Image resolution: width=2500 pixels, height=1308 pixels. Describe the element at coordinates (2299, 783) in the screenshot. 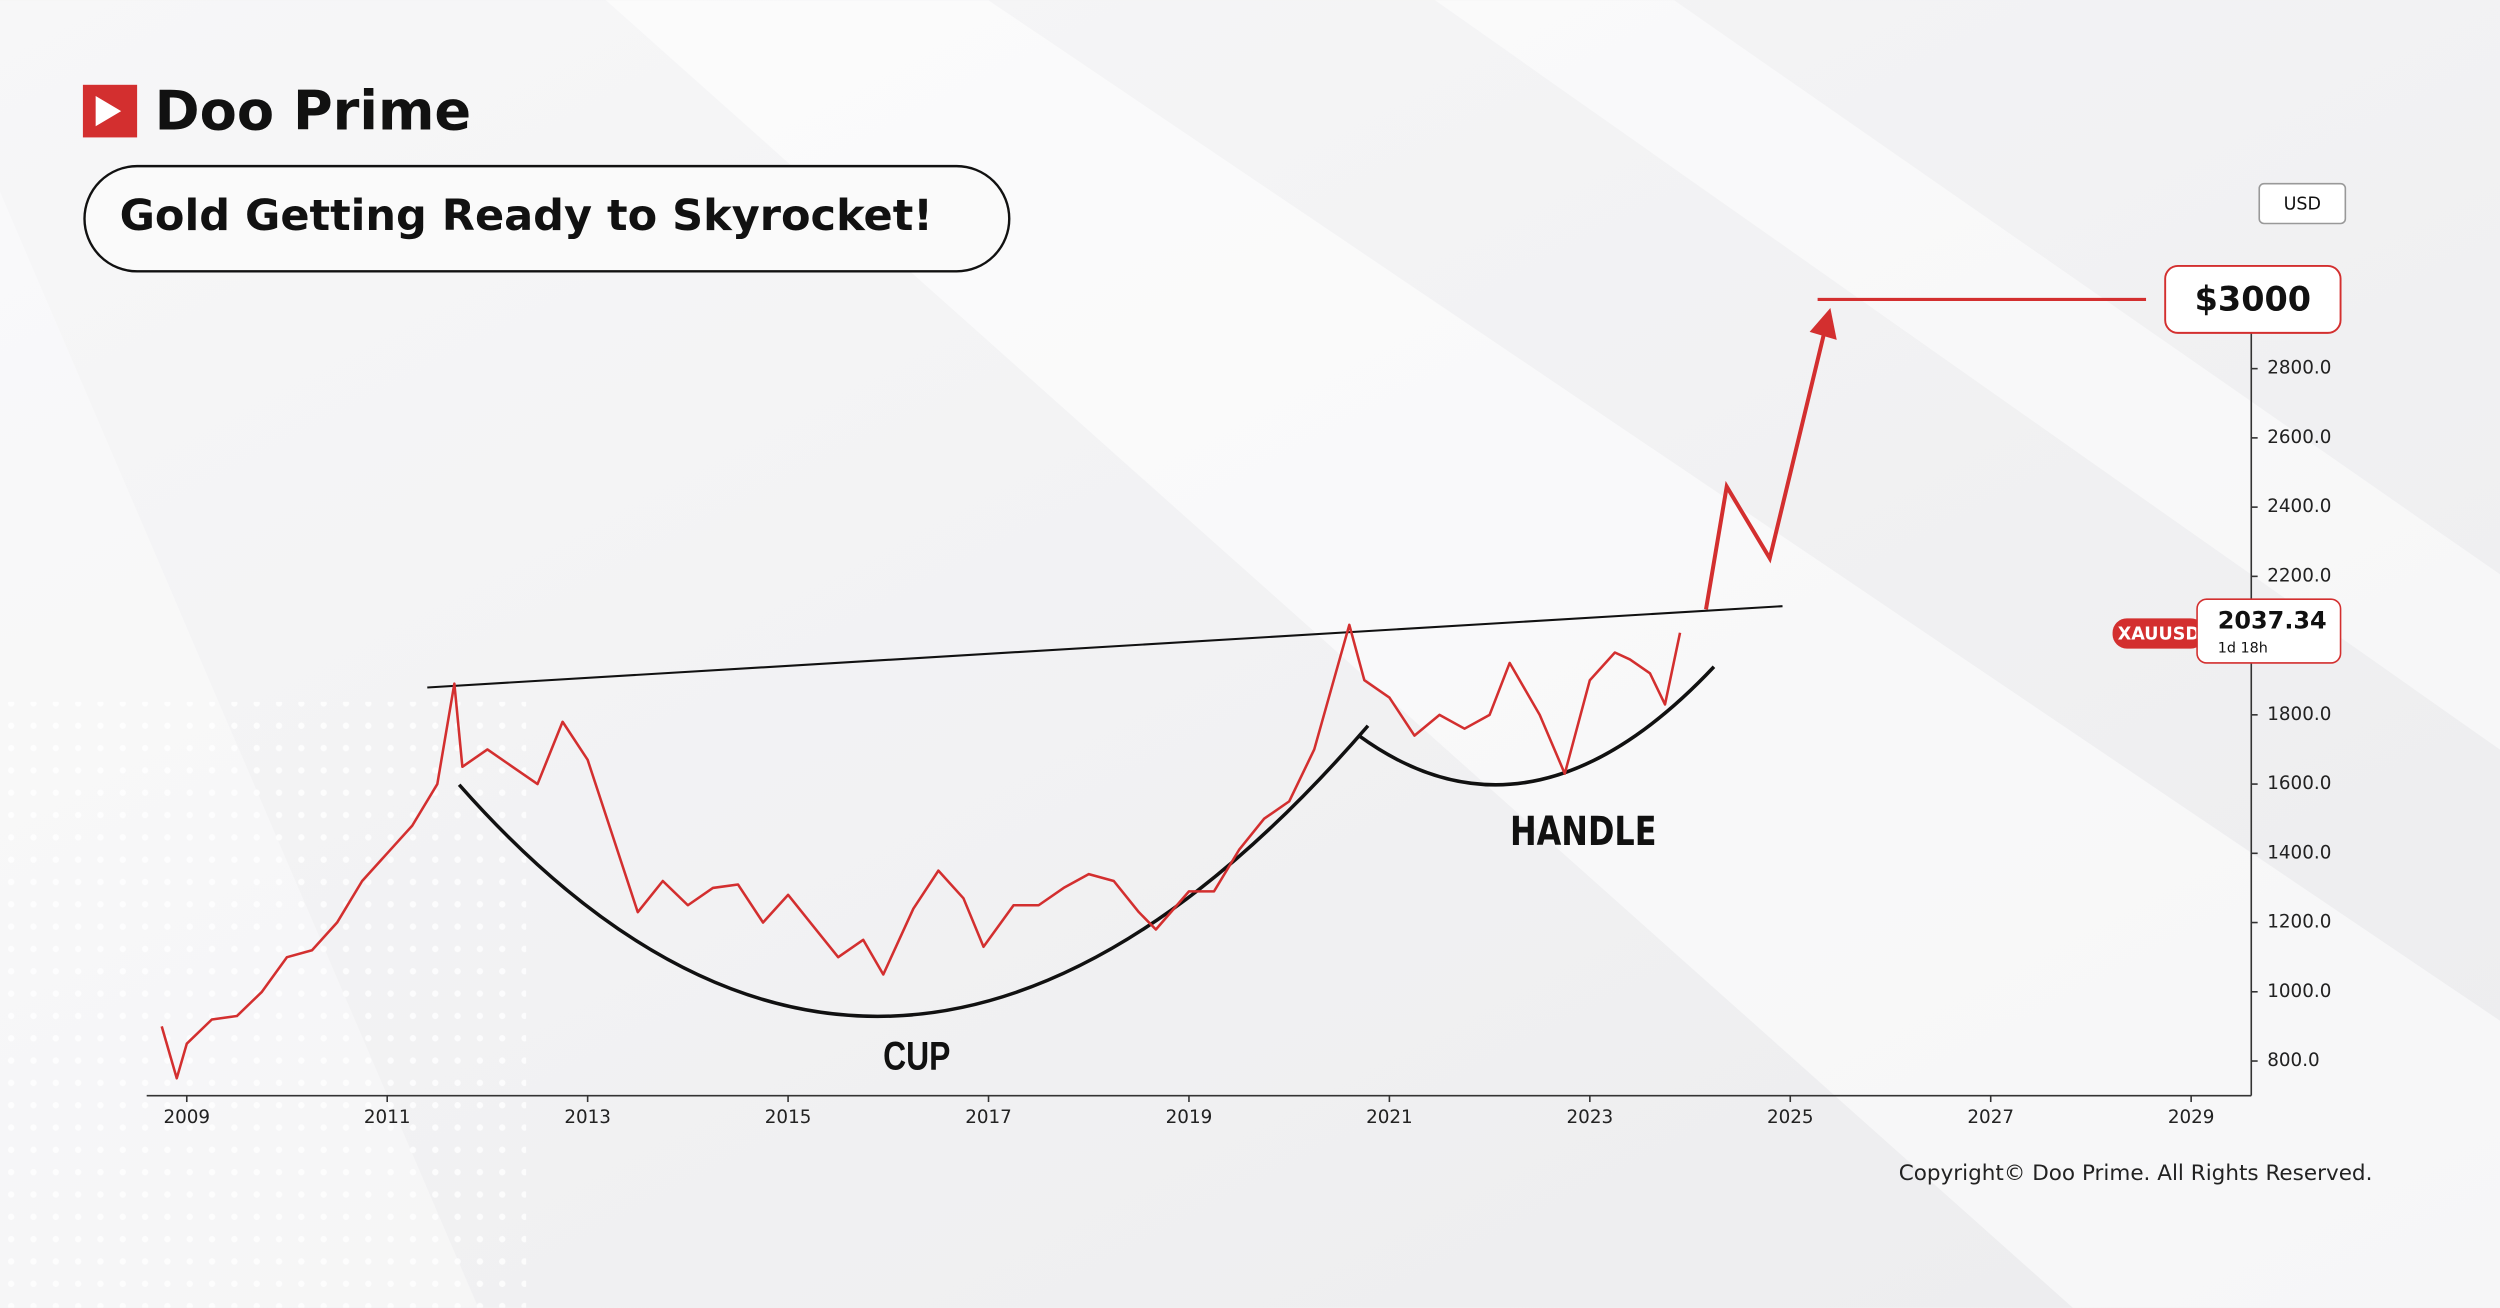

I see `y-tick-label: 1600.0` at that location.